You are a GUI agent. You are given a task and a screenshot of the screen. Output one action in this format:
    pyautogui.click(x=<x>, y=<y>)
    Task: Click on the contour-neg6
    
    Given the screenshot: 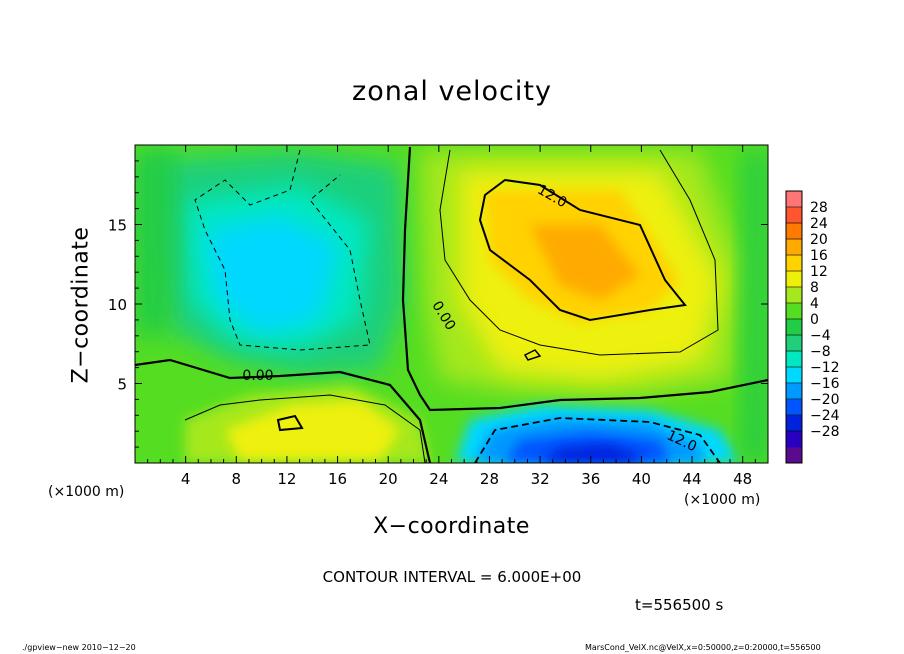 What is the action you would take?
    pyautogui.click(x=282, y=250)
    